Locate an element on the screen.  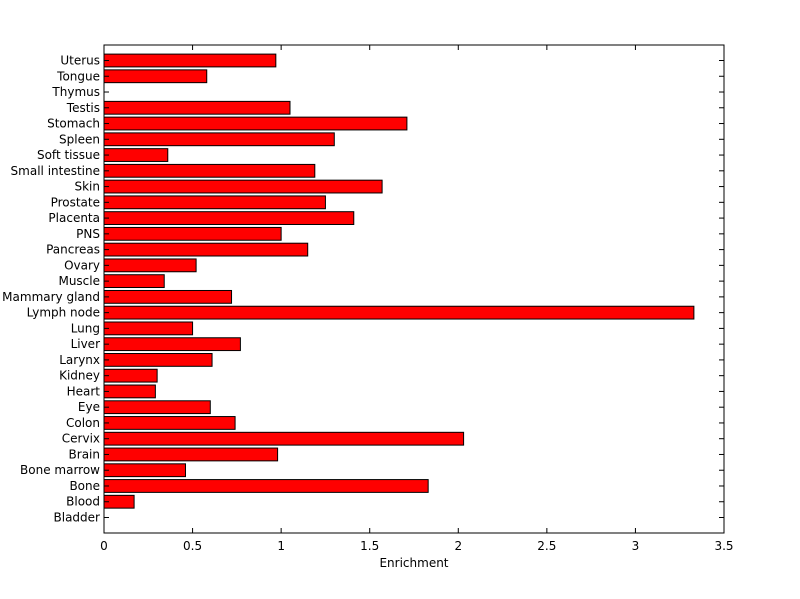
bar-tongue is located at coordinates (155, 76).